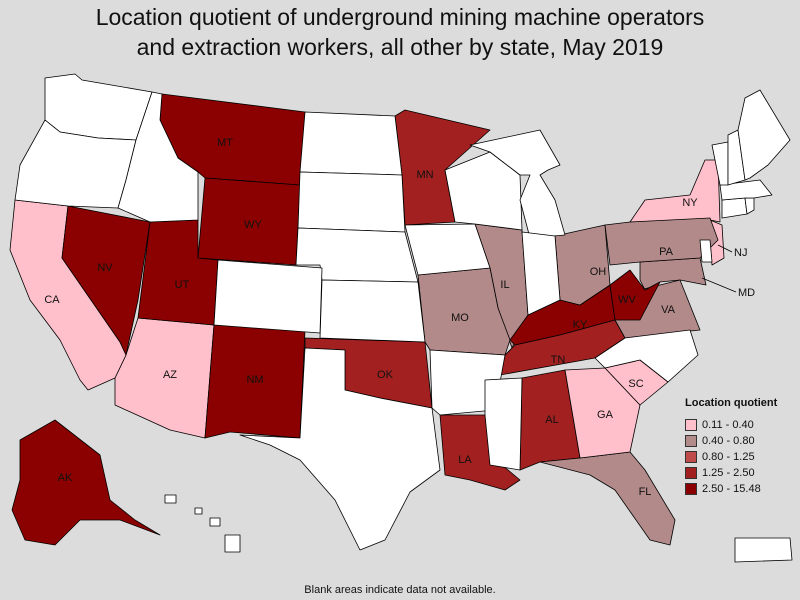 Image resolution: width=800 pixels, height=600 pixels. What do you see at coordinates (580, 325) in the screenshot?
I see `state-label-ky: KY` at bounding box center [580, 325].